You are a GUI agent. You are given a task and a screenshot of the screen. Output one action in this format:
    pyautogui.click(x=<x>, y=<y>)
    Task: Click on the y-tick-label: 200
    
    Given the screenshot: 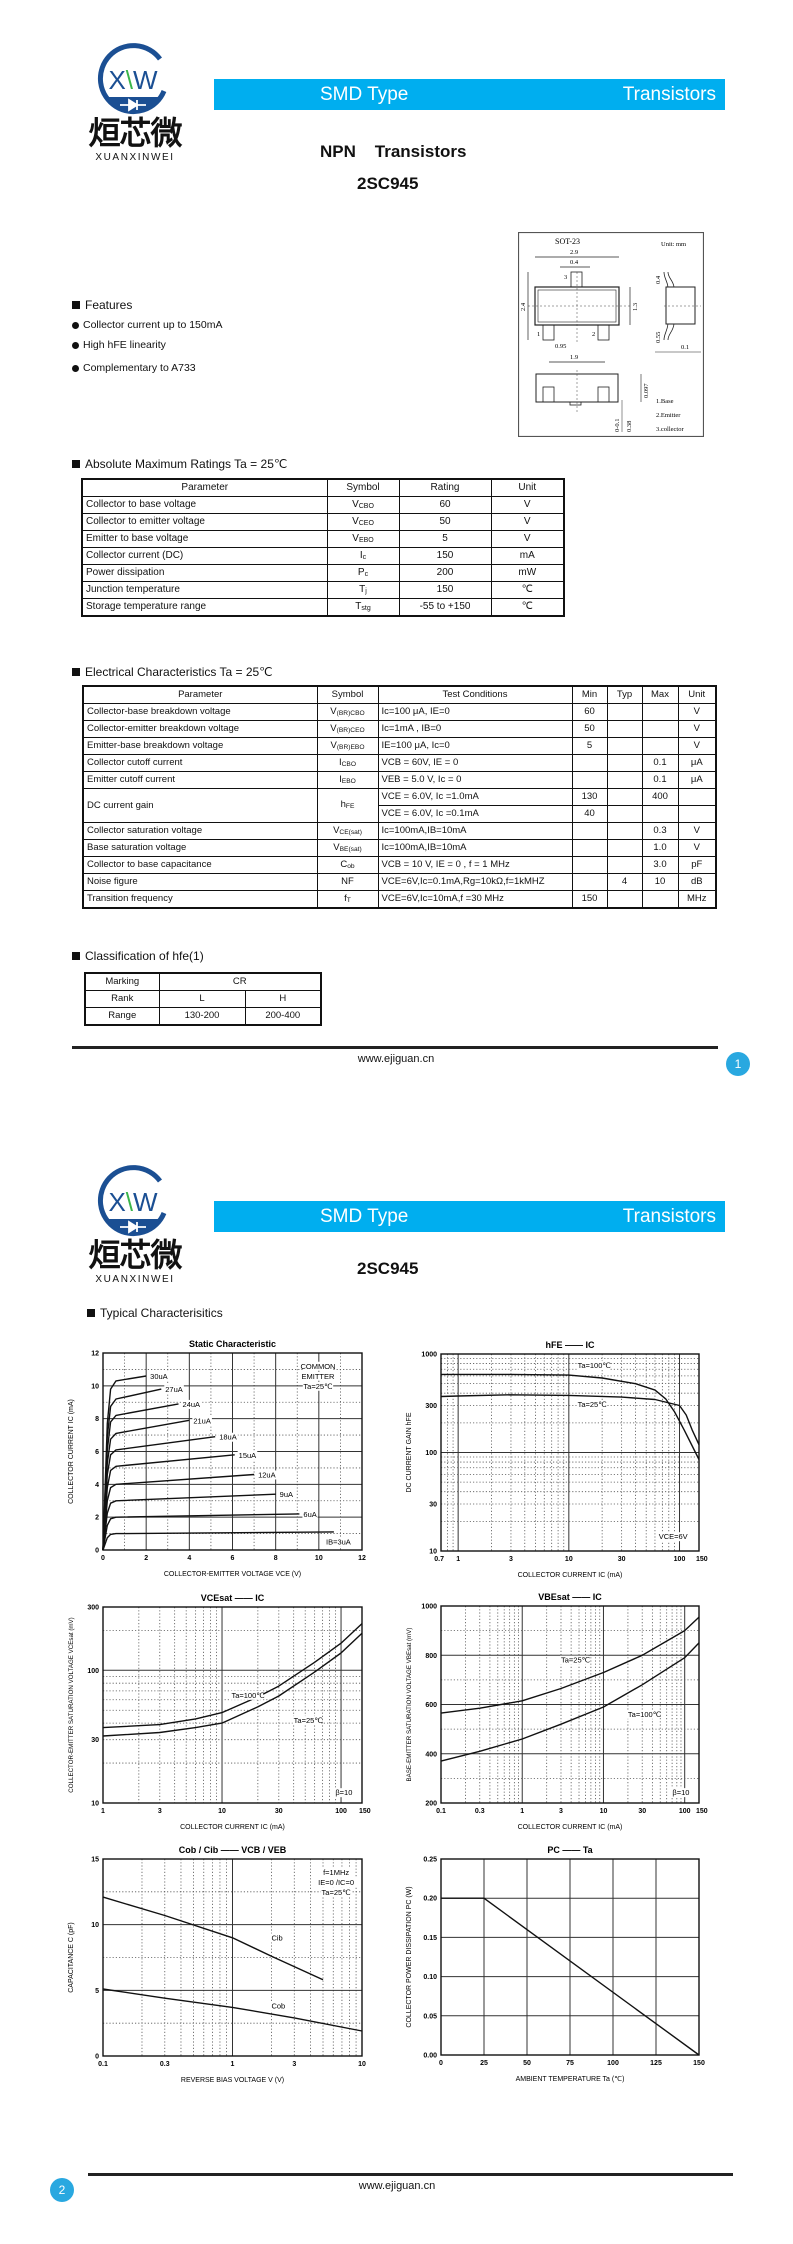 What is the action you would take?
    pyautogui.click(x=431, y=1804)
    